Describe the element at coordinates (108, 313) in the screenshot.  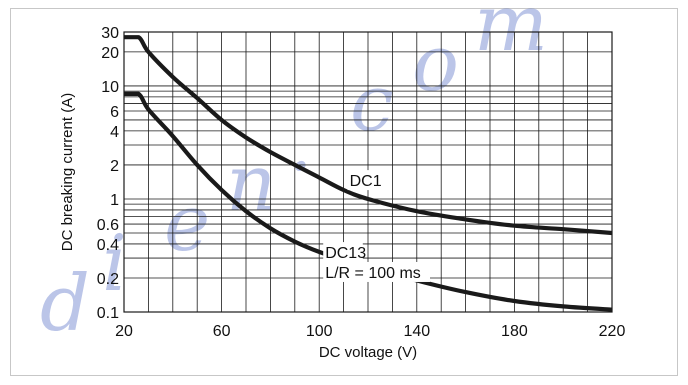
I see `y-tick-label: 0.1` at that location.